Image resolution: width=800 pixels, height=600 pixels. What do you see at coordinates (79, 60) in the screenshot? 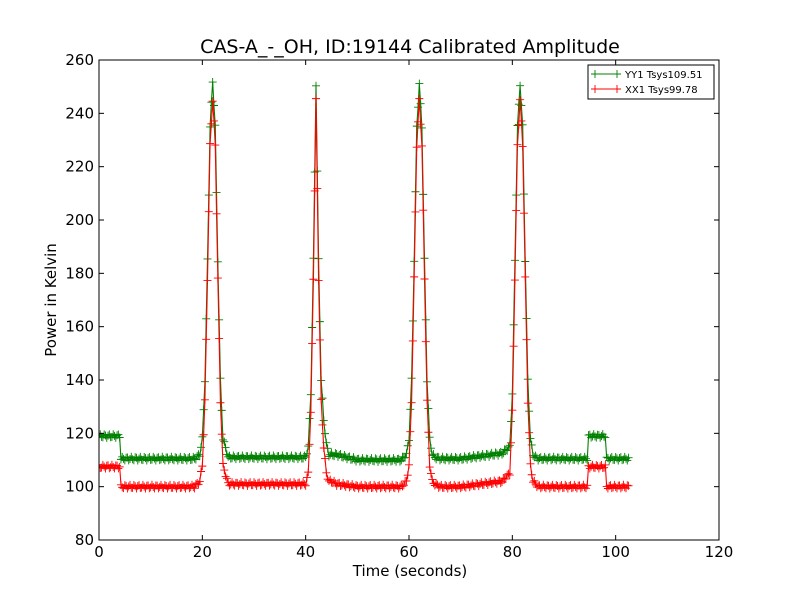
I see `y-tick-label: 260` at bounding box center [79, 60].